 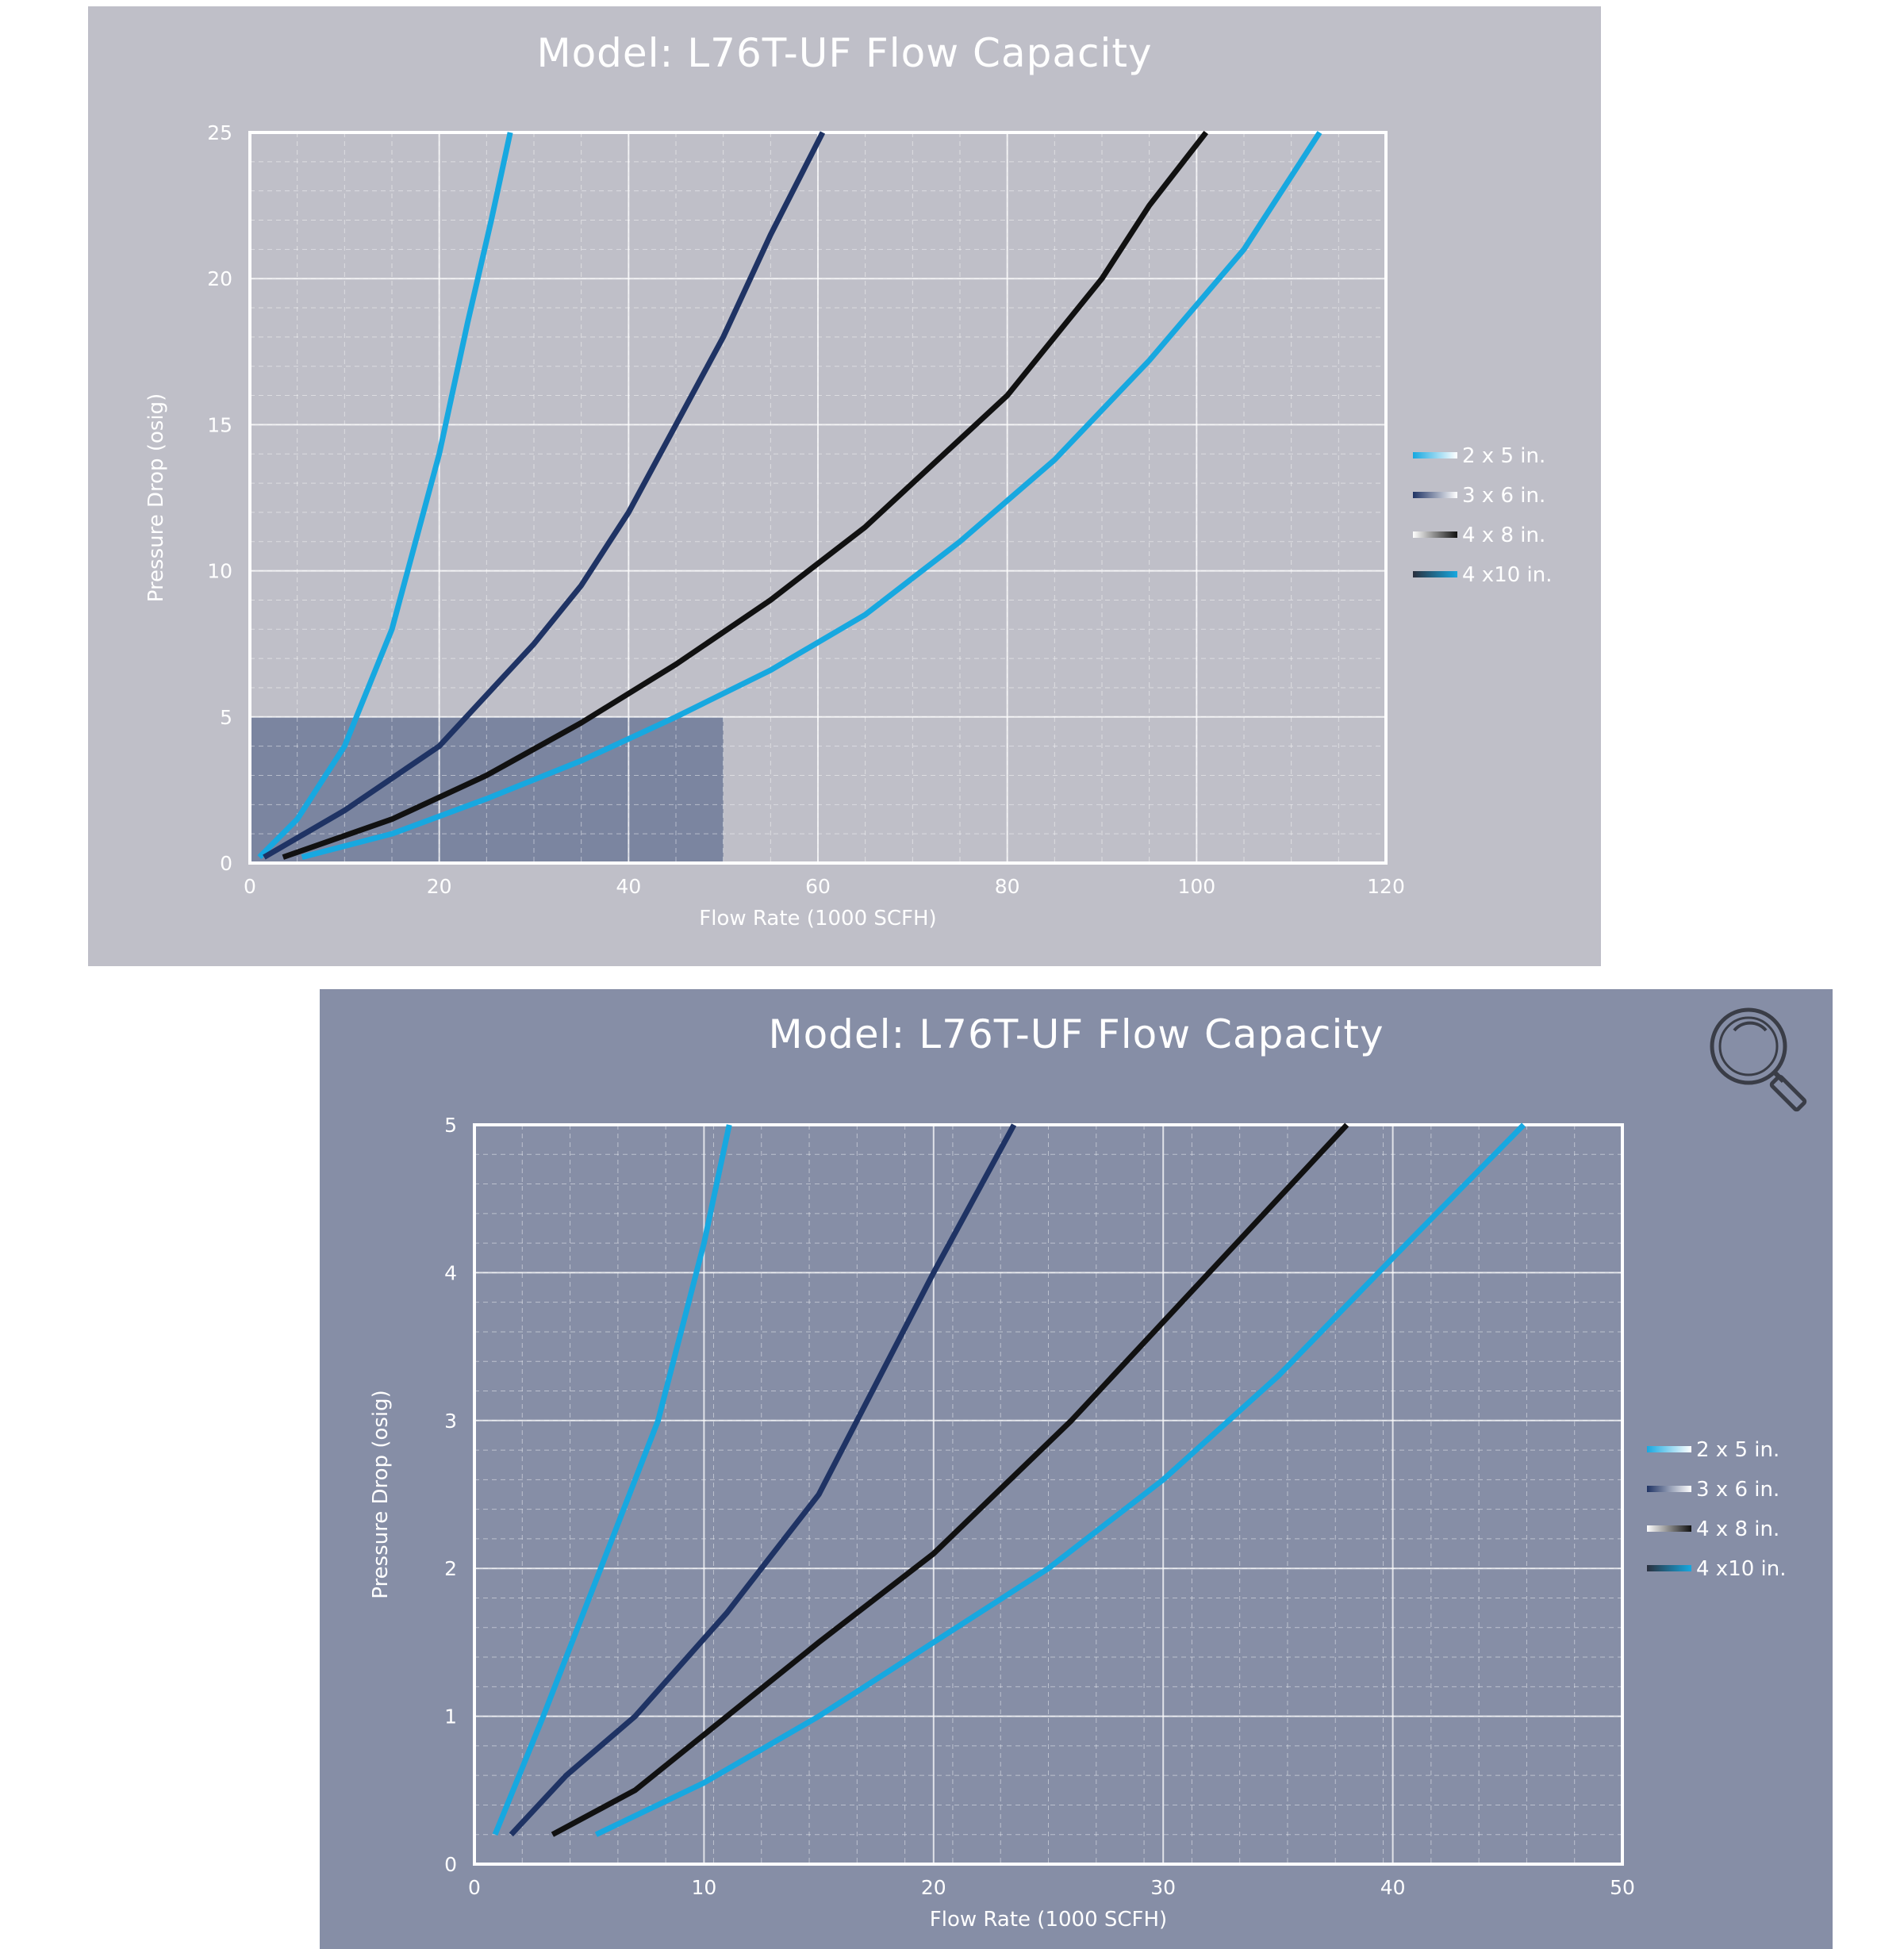 I want to click on y-tick-label: 3, so click(x=450, y=1421).